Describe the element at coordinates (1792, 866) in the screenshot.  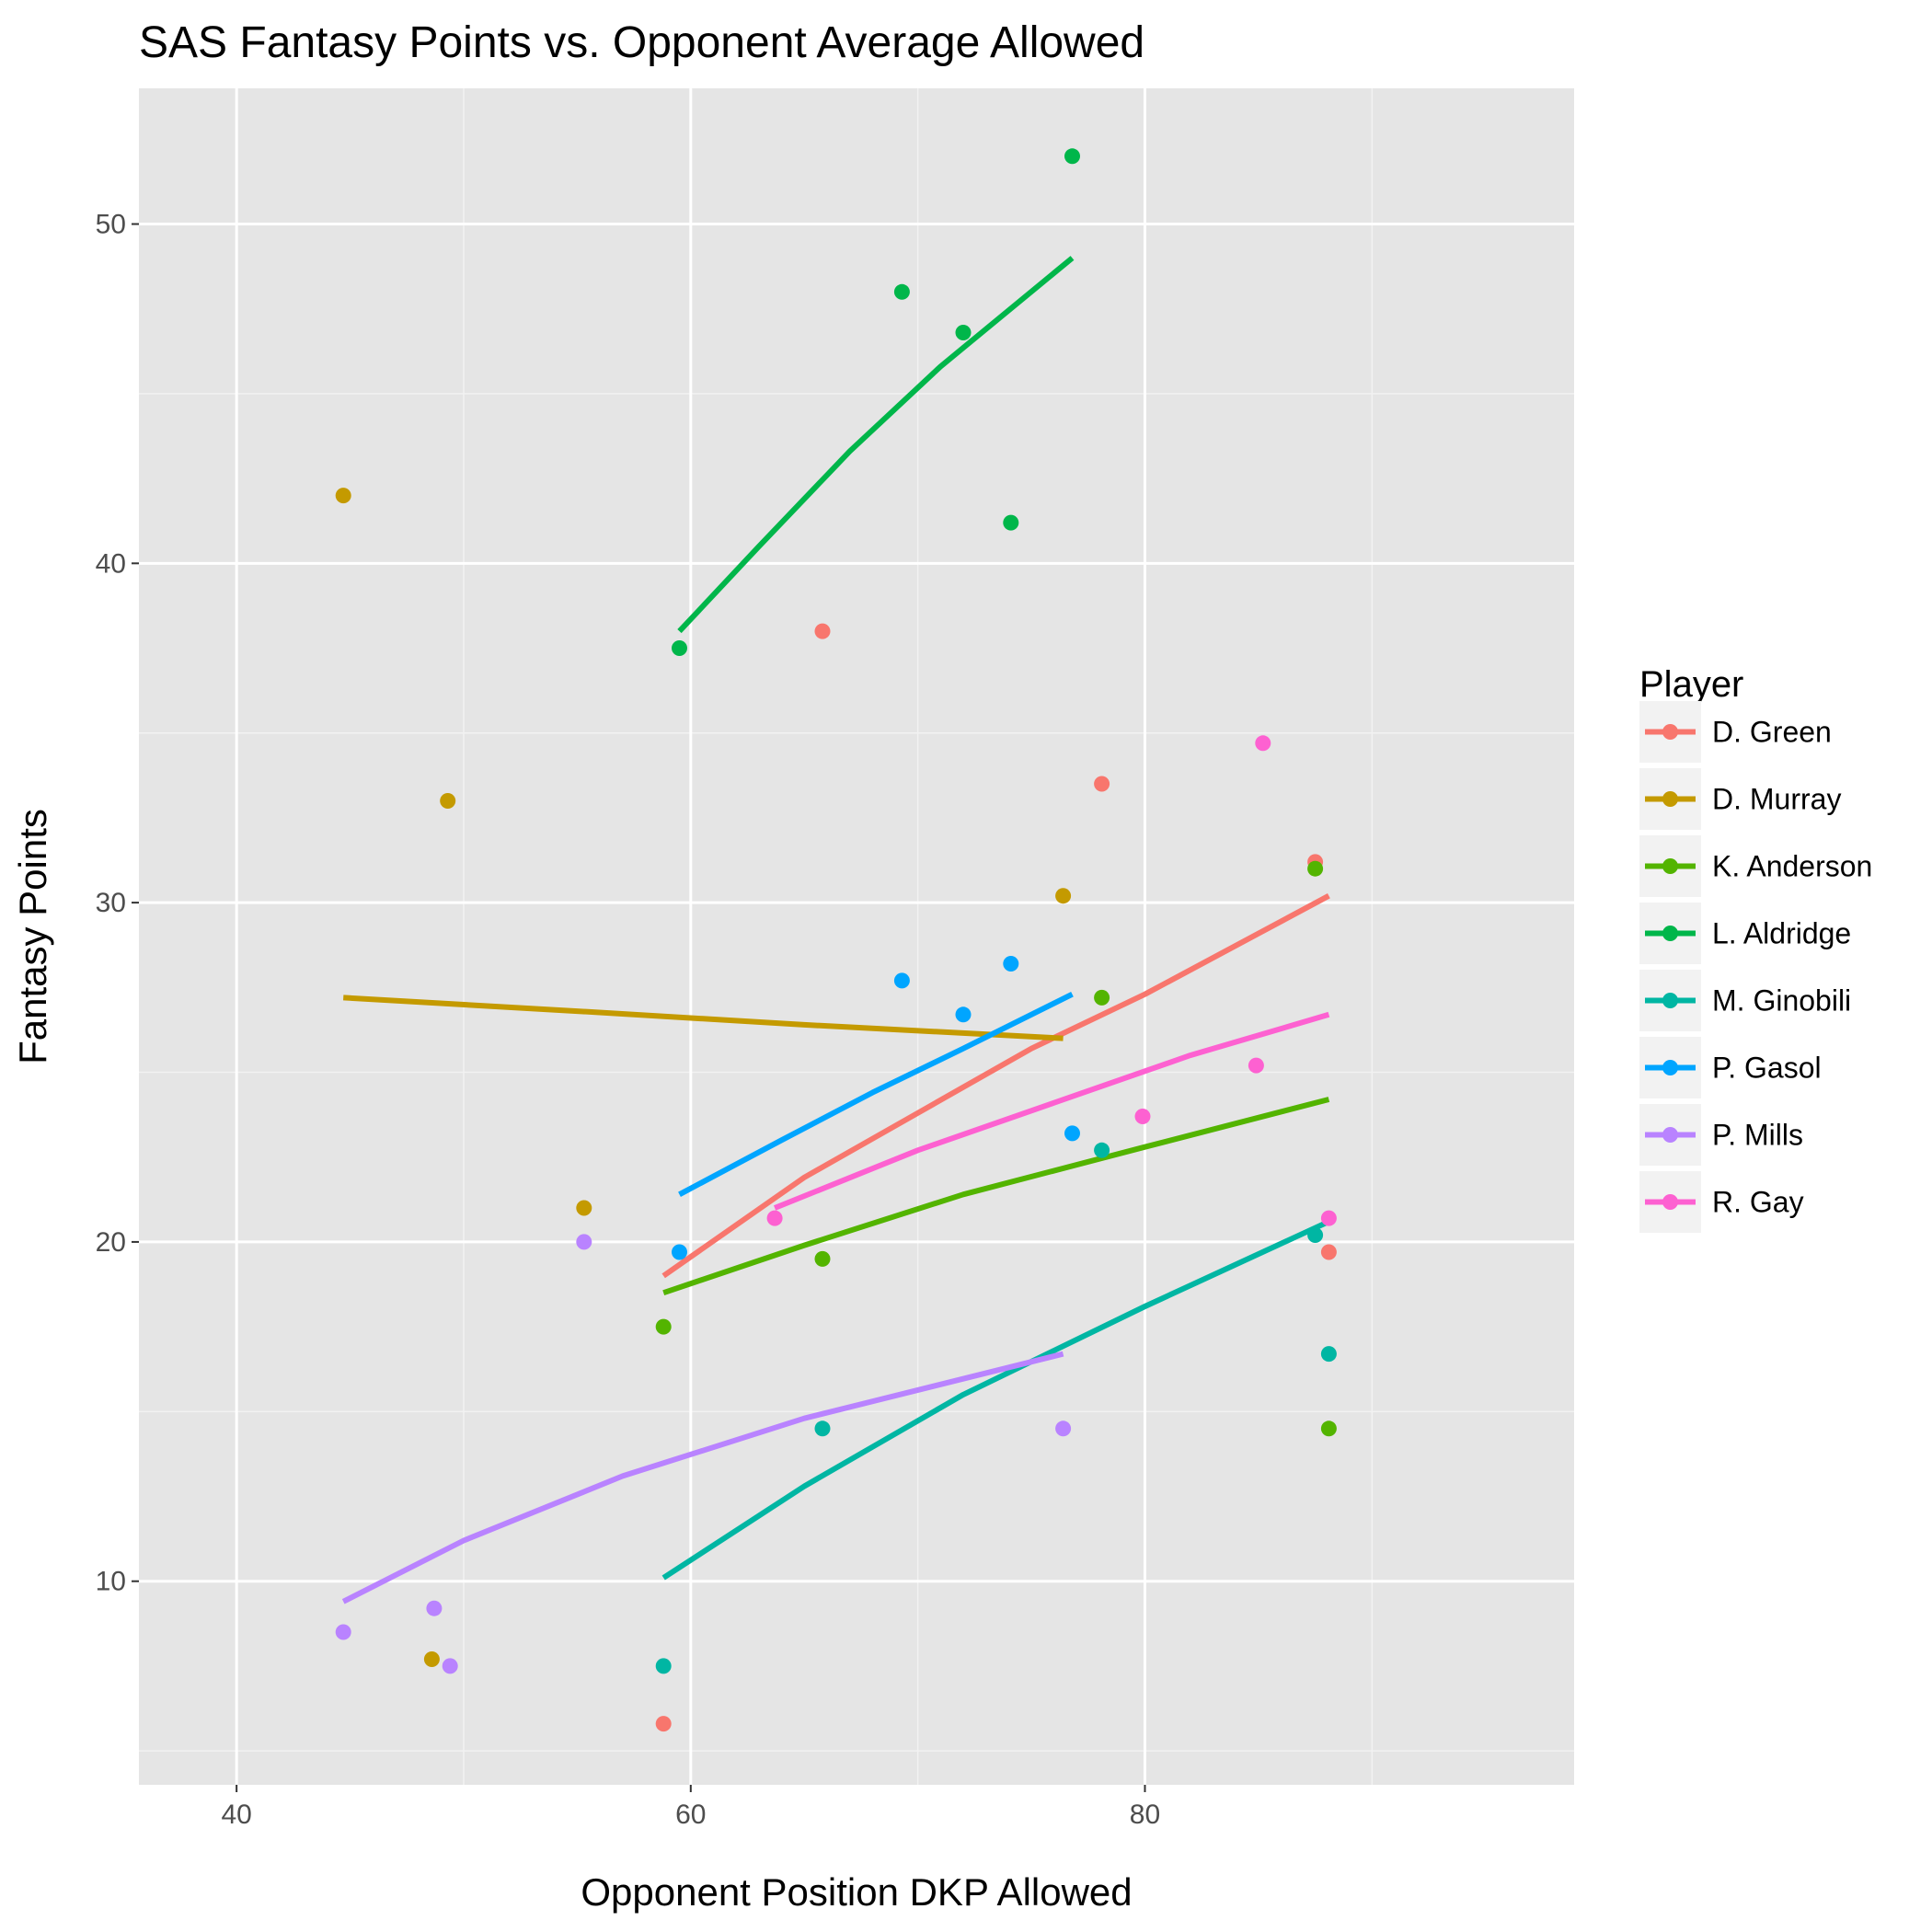
I see `legend-label: K. Anderson` at that location.